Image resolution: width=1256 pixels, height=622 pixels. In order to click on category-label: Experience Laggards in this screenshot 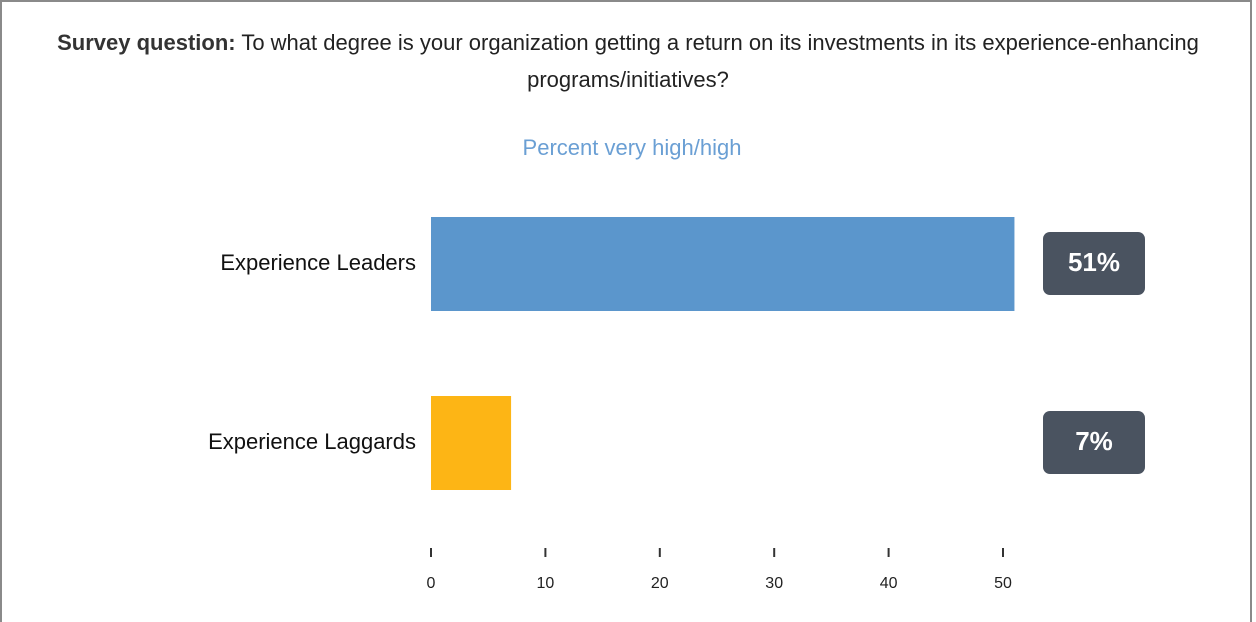, I will do `click(312, 441)`.